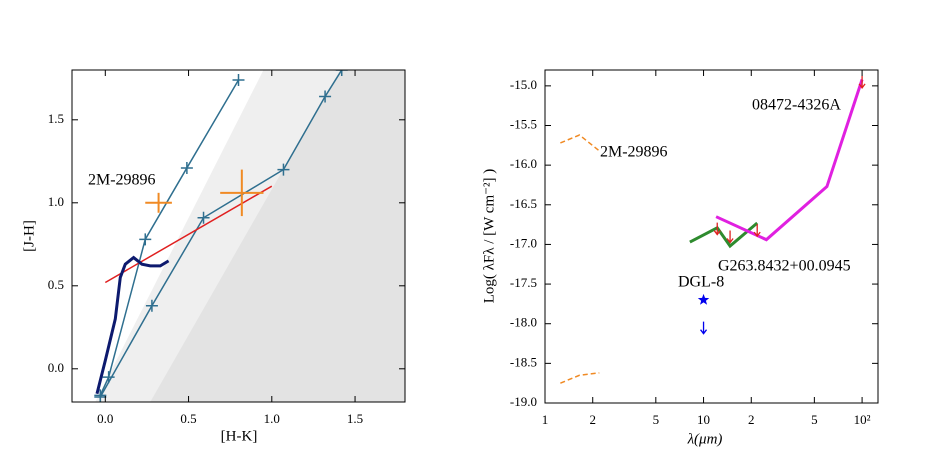  I want to click on x-tick-label: 0.0, so click(105, 418).